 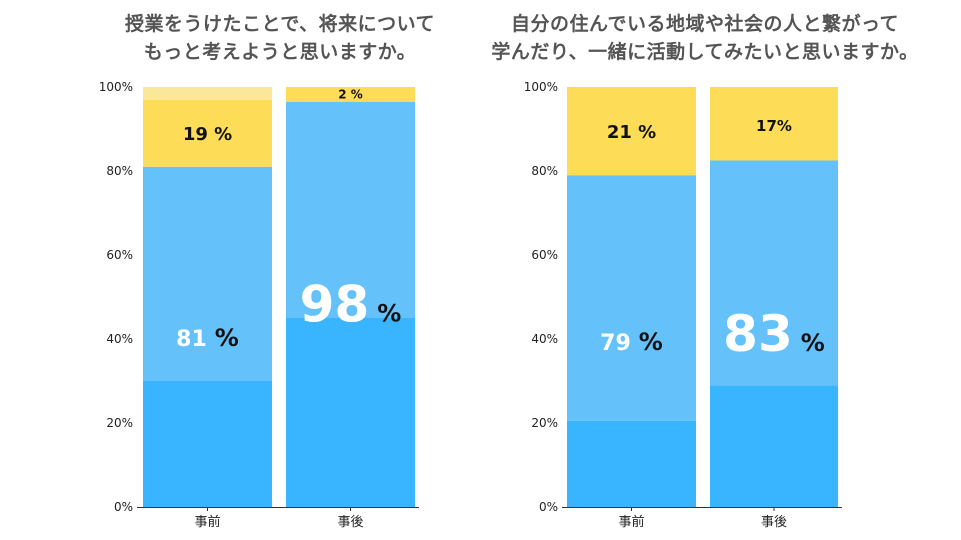 What do you see at coordinates (207, 338) in the screenshot?
I see `chart-1-positive-label: 81%` at bounding box center [207, 338].